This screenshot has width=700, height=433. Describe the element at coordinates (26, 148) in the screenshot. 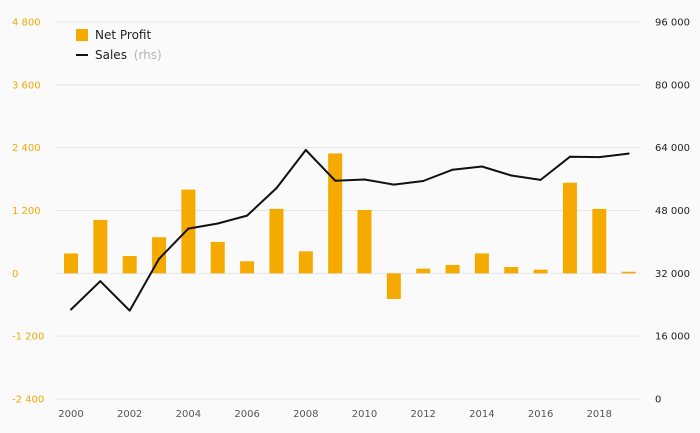

I see `left-tick-label: 2 400` at that location.